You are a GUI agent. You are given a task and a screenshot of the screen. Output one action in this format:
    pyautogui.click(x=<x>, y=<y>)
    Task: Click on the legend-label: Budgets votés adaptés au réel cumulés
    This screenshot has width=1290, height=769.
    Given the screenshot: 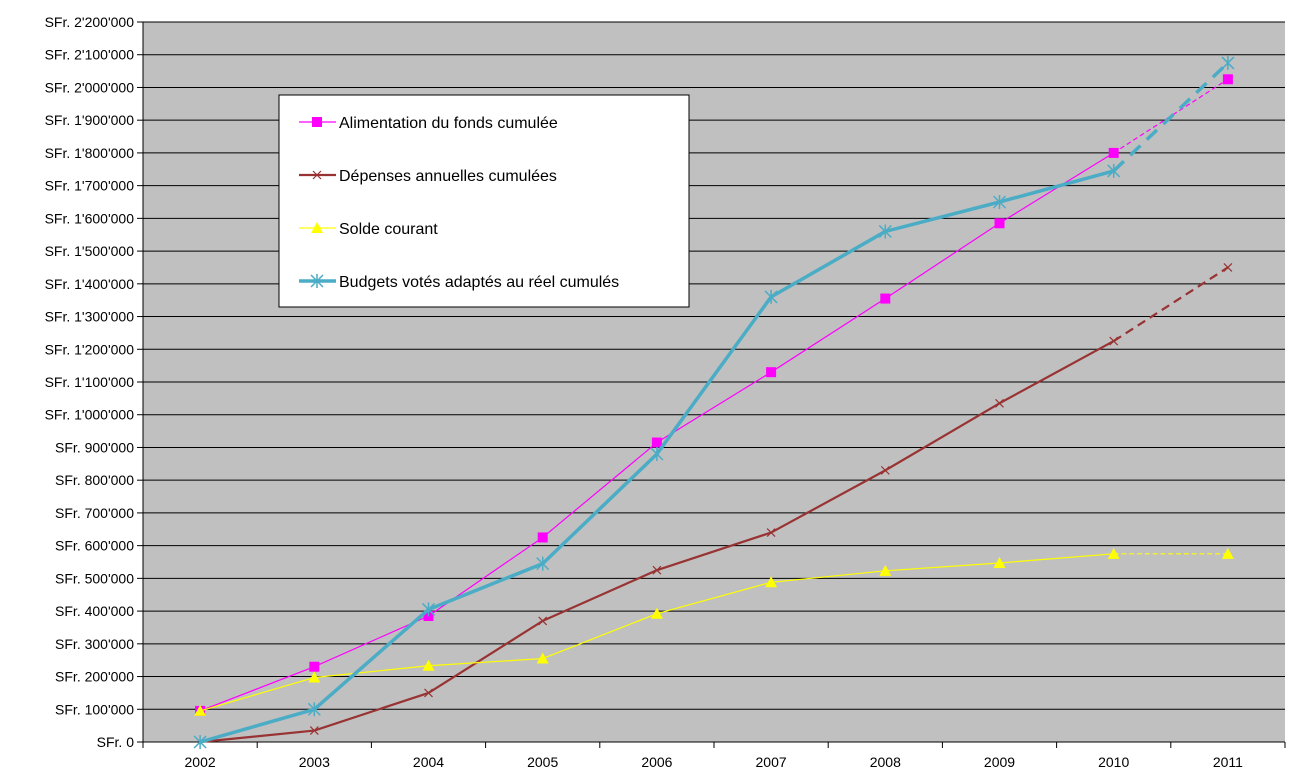 What is the action you would take?
    pyautogui.click(x=479, y=282)
    